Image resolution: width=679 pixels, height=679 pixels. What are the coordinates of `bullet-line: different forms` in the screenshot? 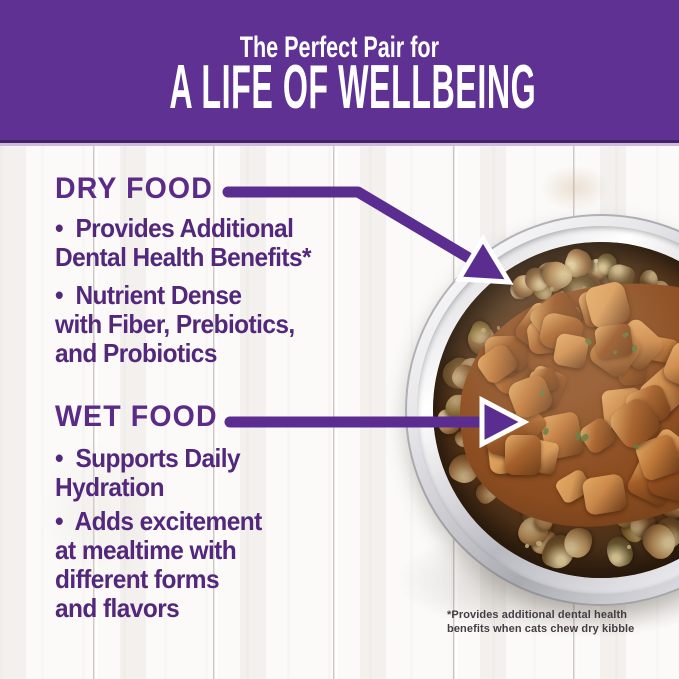 It's located at (137, 579).